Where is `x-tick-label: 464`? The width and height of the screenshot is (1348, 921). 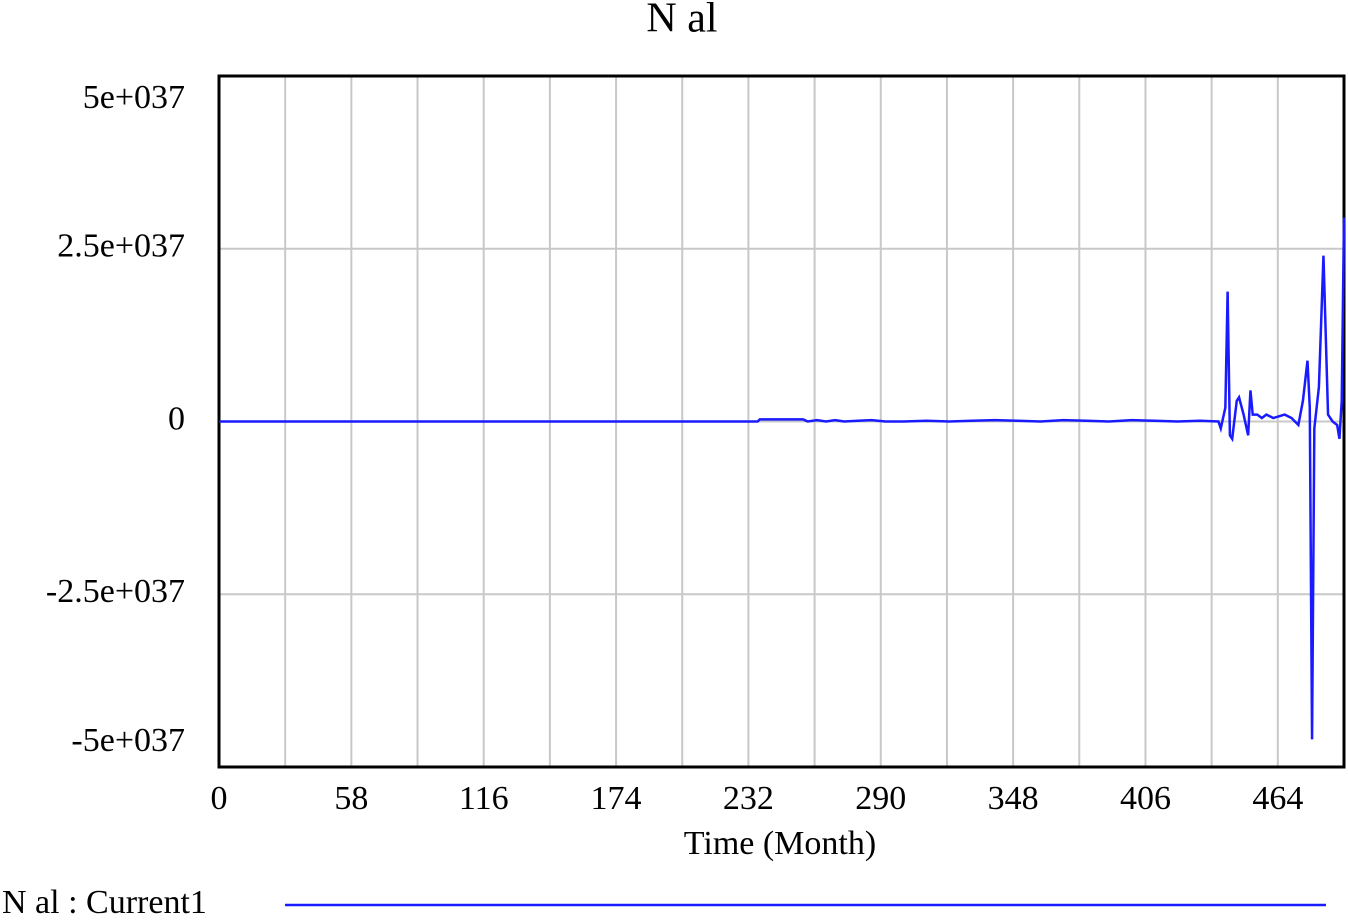
x-tick-label: 464 is located at coordinates (1277, 798).